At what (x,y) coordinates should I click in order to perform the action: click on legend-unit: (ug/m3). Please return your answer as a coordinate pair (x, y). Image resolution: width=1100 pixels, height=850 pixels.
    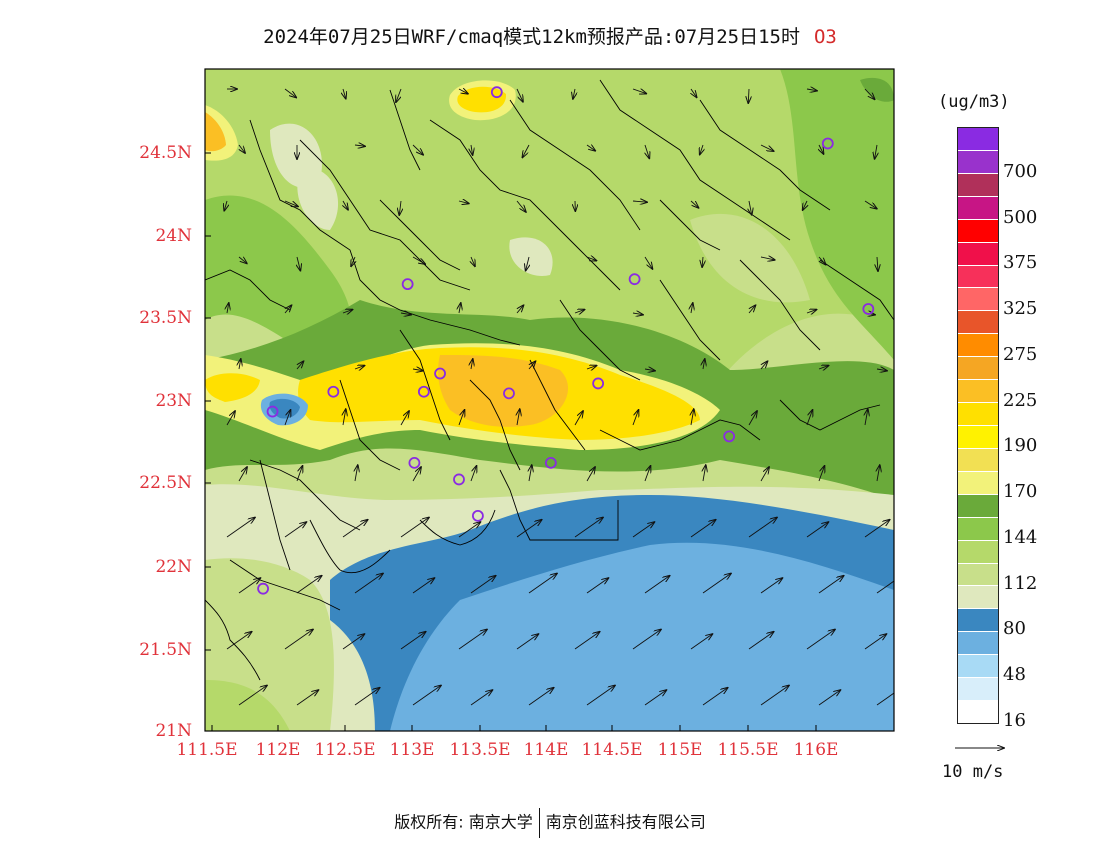
    Looking at the image, I should click on (974, 102).